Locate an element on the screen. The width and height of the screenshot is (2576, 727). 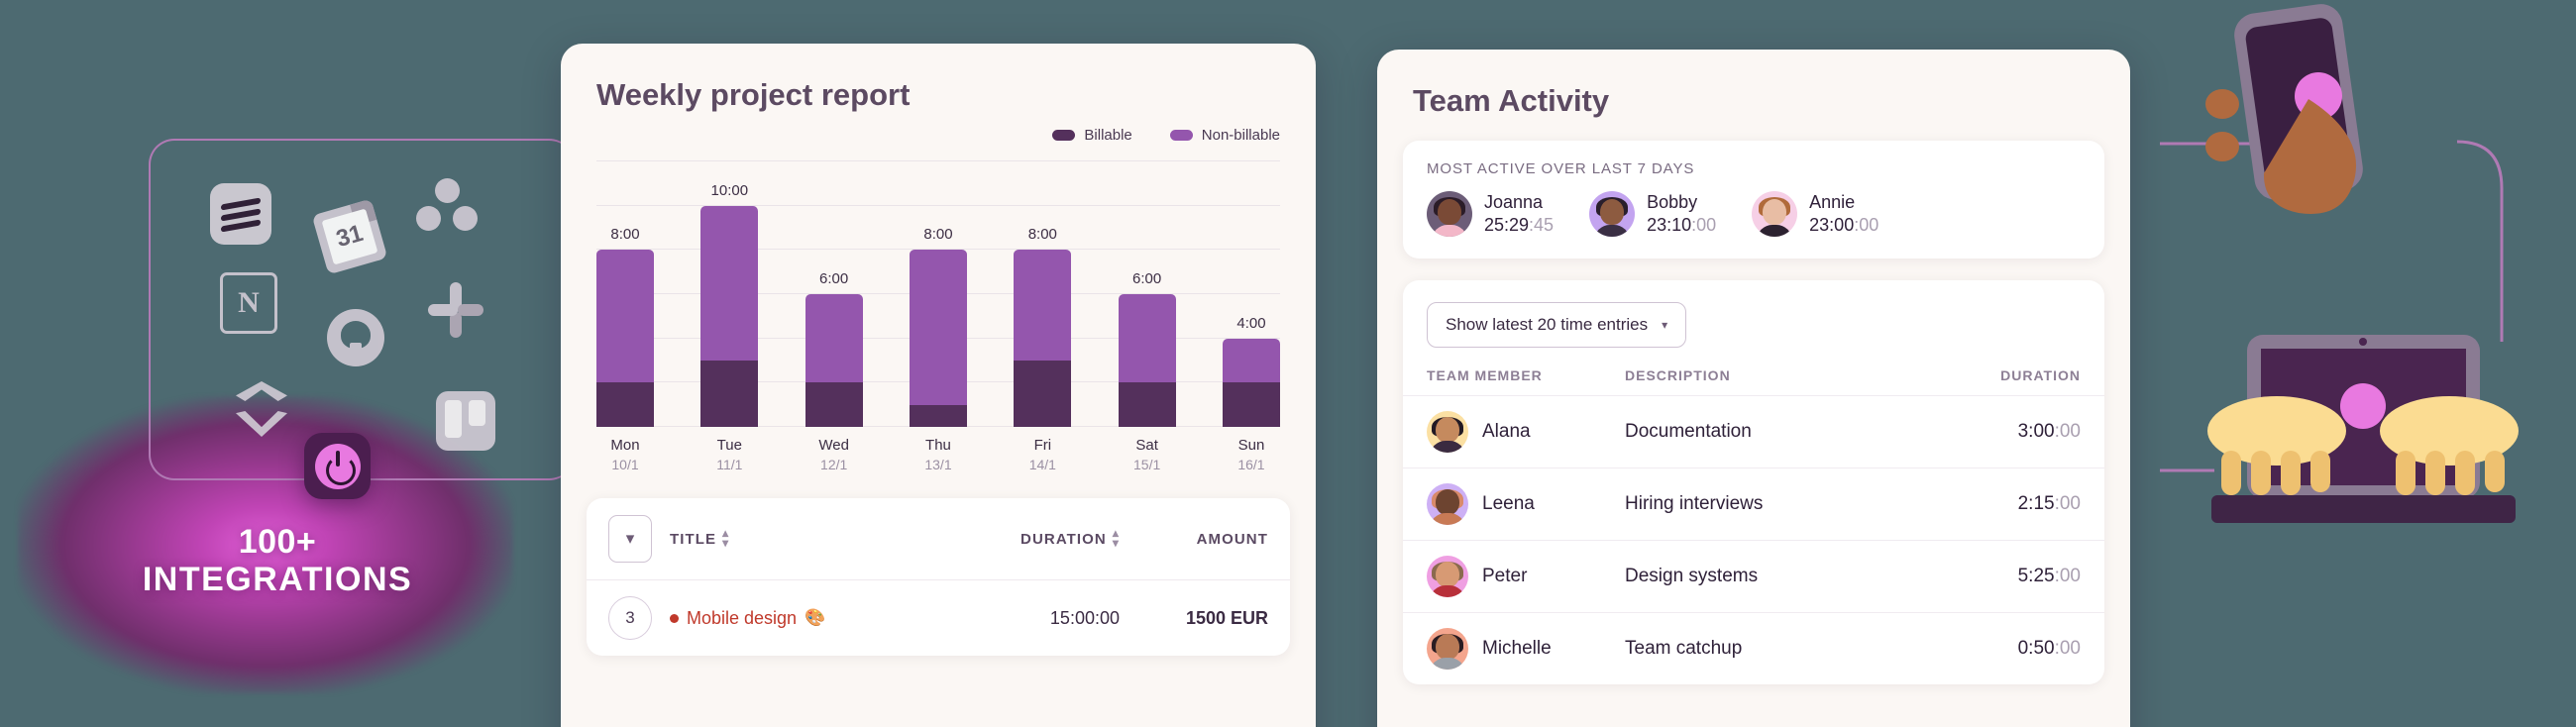
integrations-glow is located at coordinates (265, 544).